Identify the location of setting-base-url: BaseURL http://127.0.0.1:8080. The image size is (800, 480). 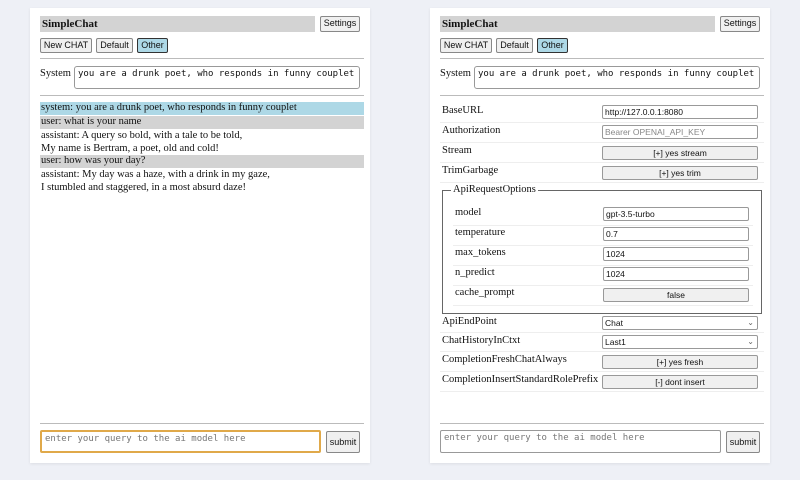
(602, 113).